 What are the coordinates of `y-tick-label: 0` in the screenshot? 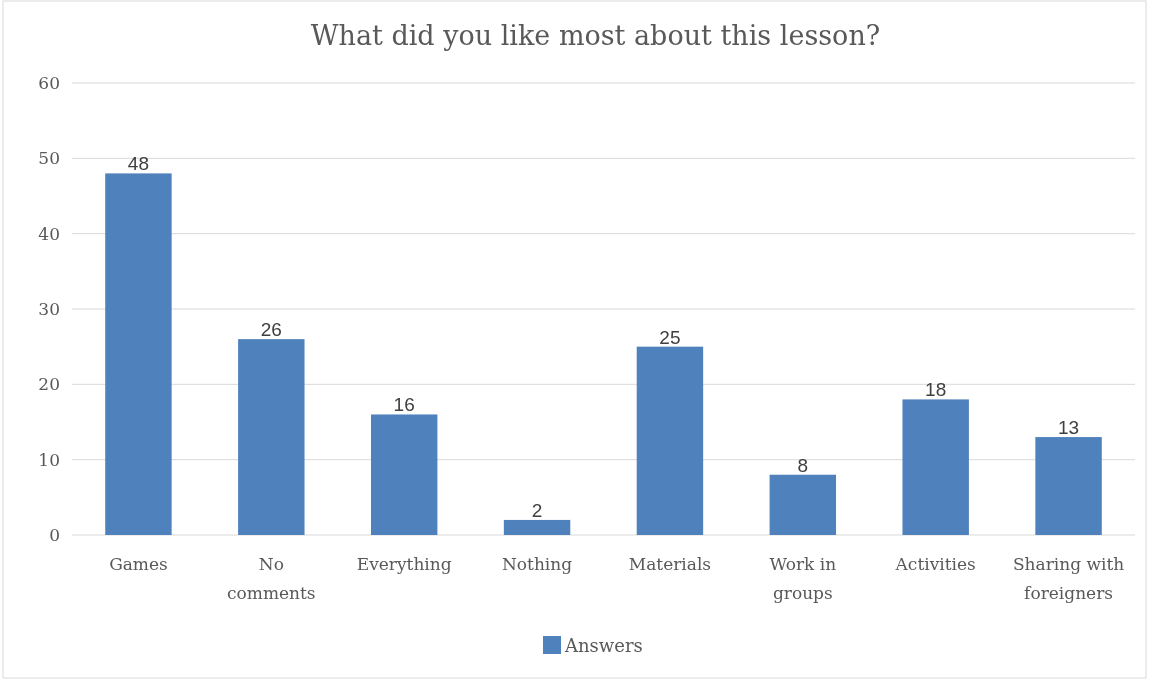 It's located at (54, 535).